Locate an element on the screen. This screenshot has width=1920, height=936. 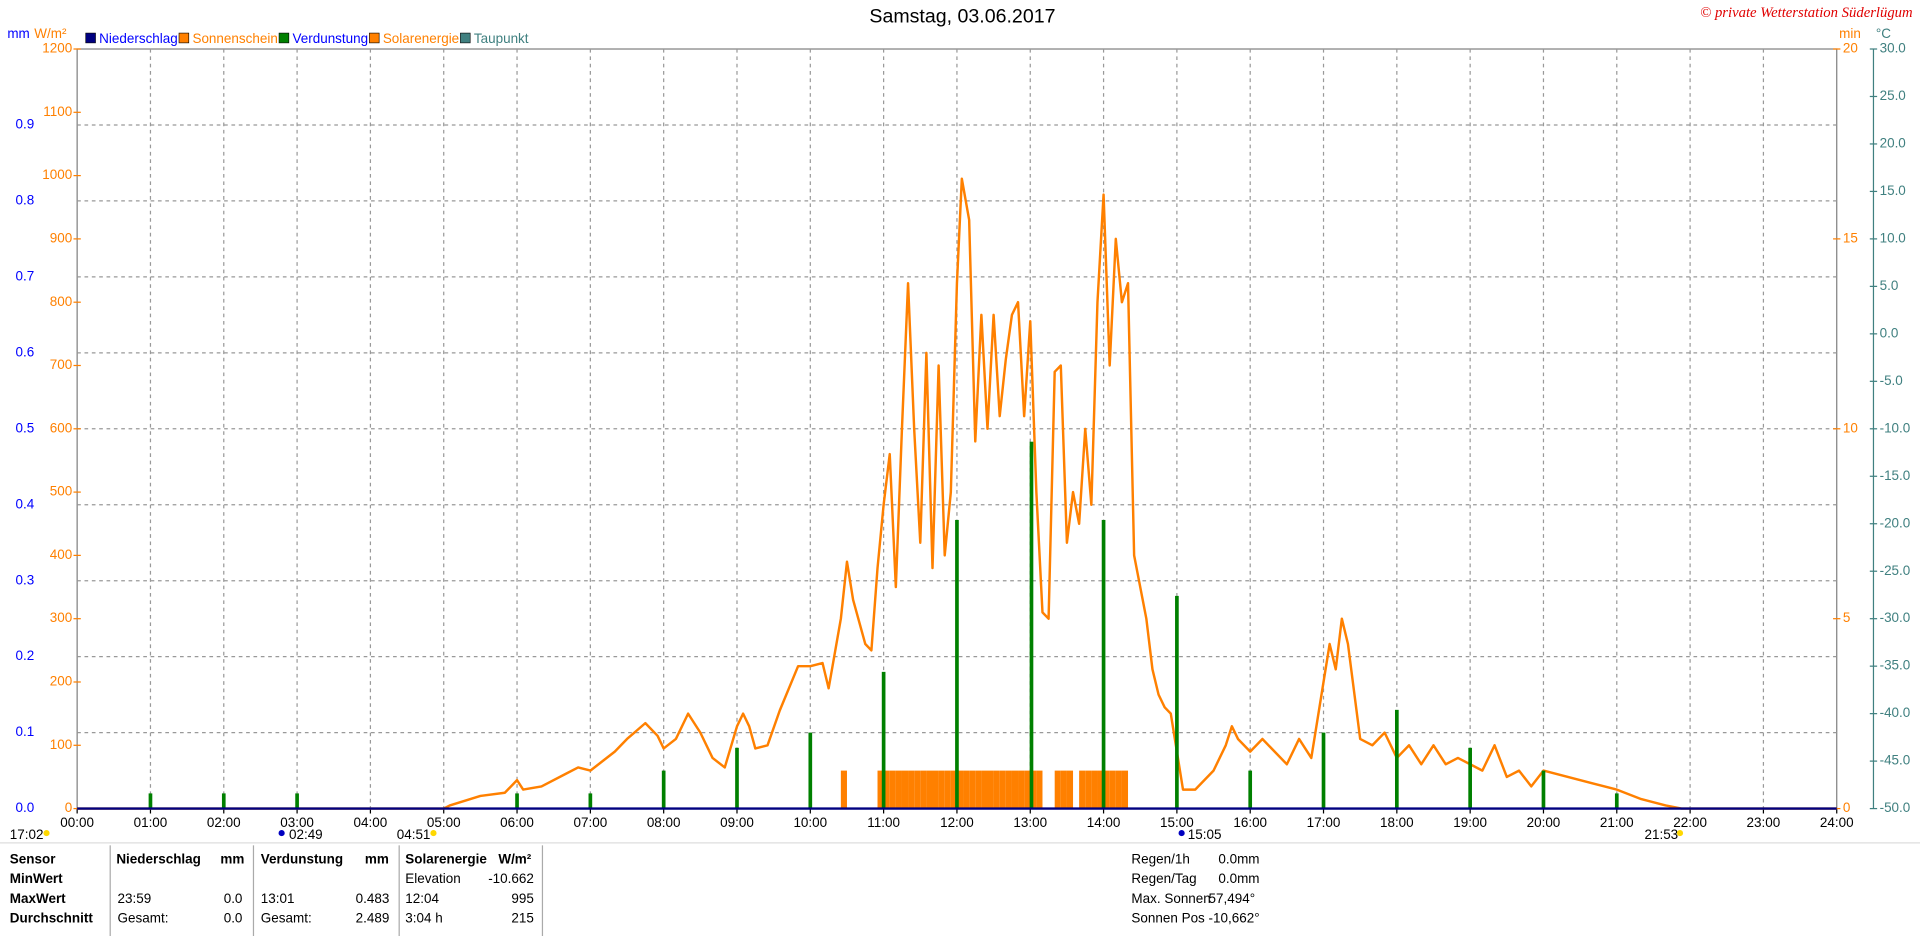
y-tick-label: -35.0 is located at coordinates (1895, 665).